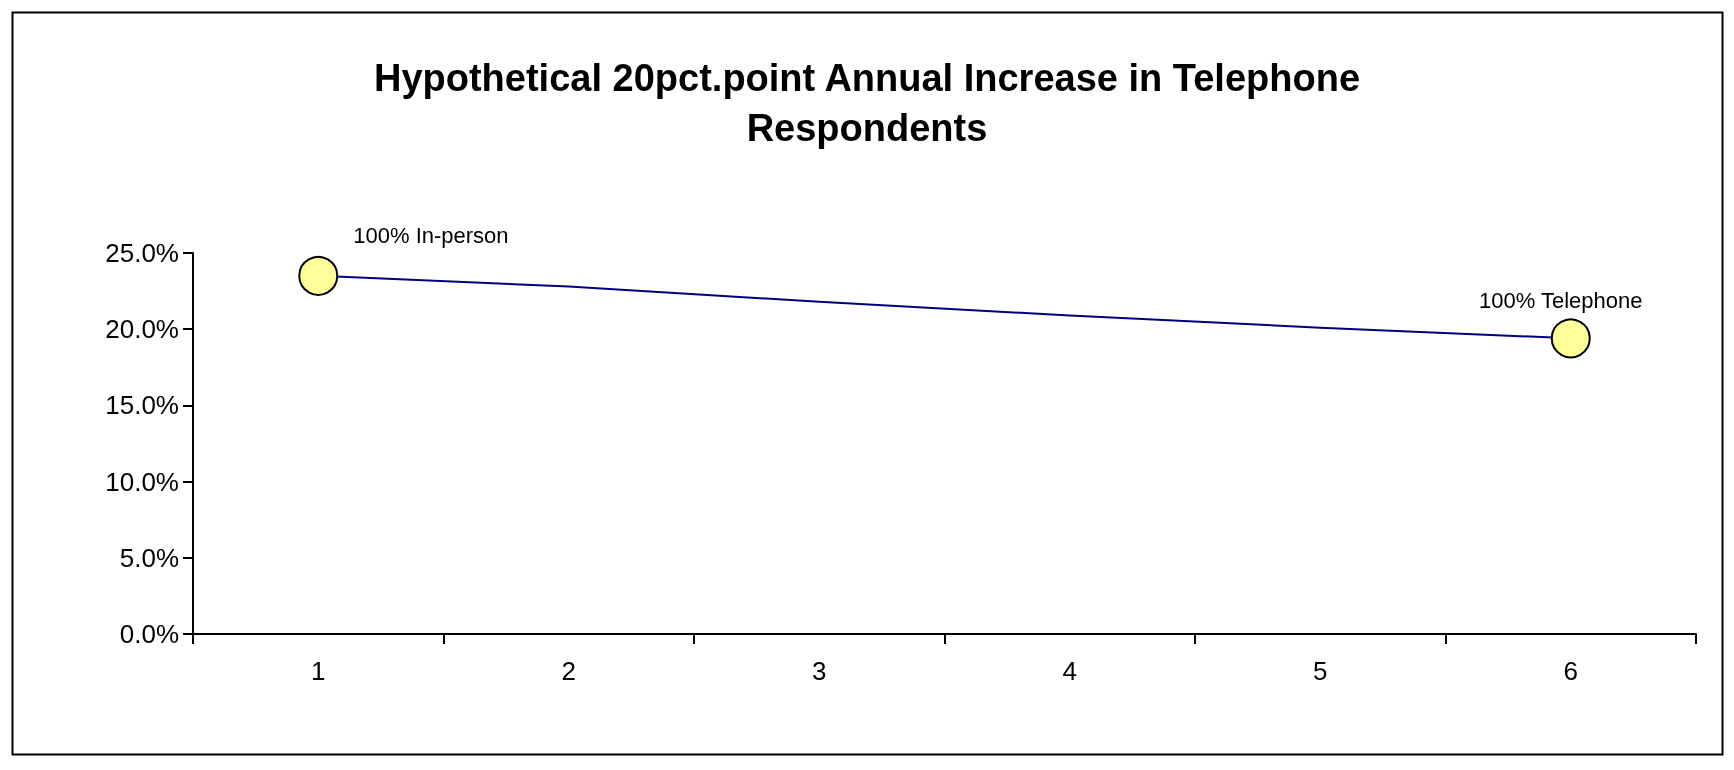 The height and width of the screenshot is (770, 1734). I want to click on x-tick-label: 5, so click(1320, 671).